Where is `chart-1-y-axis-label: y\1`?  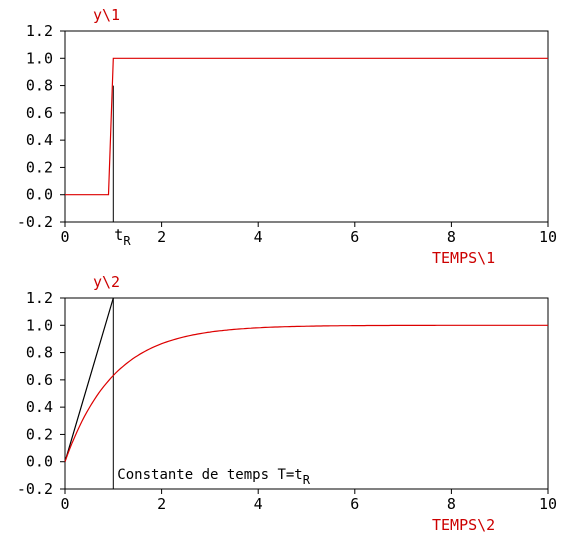
chart-1-y-axis-label: y\1 is located at coordinates (106, 15).